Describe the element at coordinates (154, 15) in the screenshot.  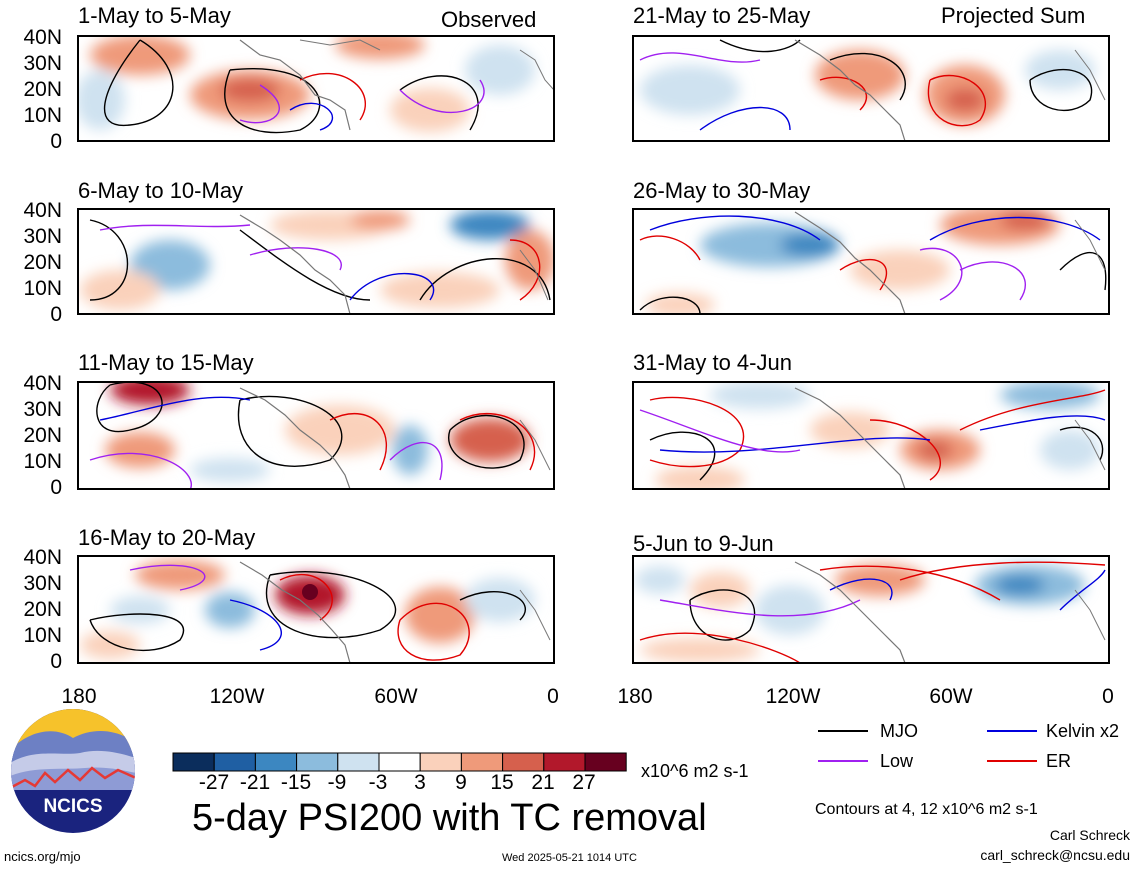
I see `panel-title-1: 1-May to 5-May` at that location.